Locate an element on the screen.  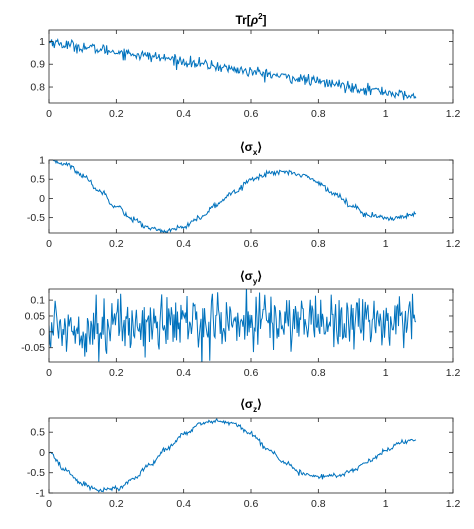
x-tick-label-sigma-z: 1.2 is located at coordinates (453, 504).